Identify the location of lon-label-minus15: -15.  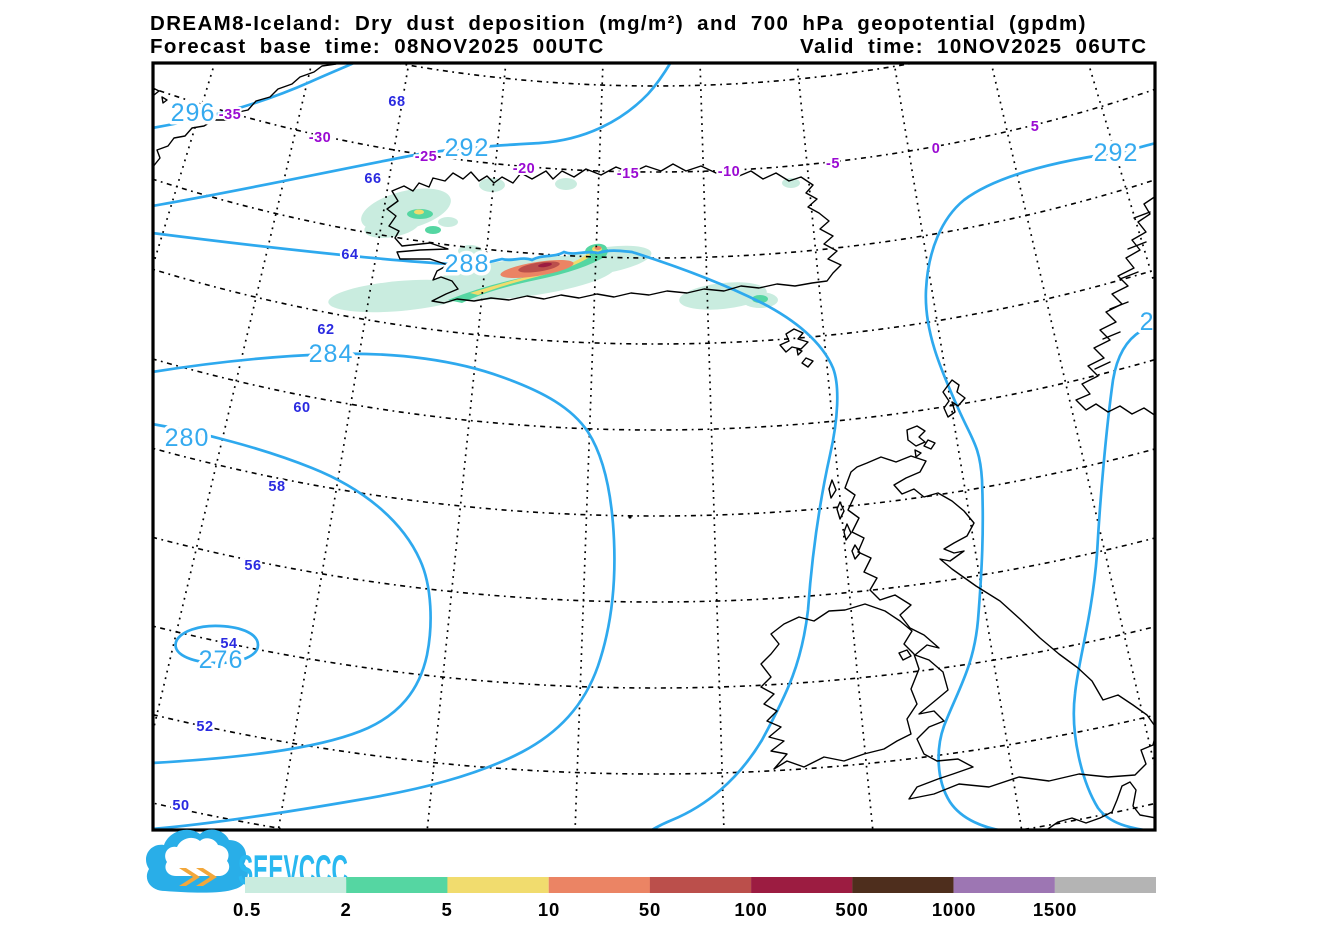
(628, 174).